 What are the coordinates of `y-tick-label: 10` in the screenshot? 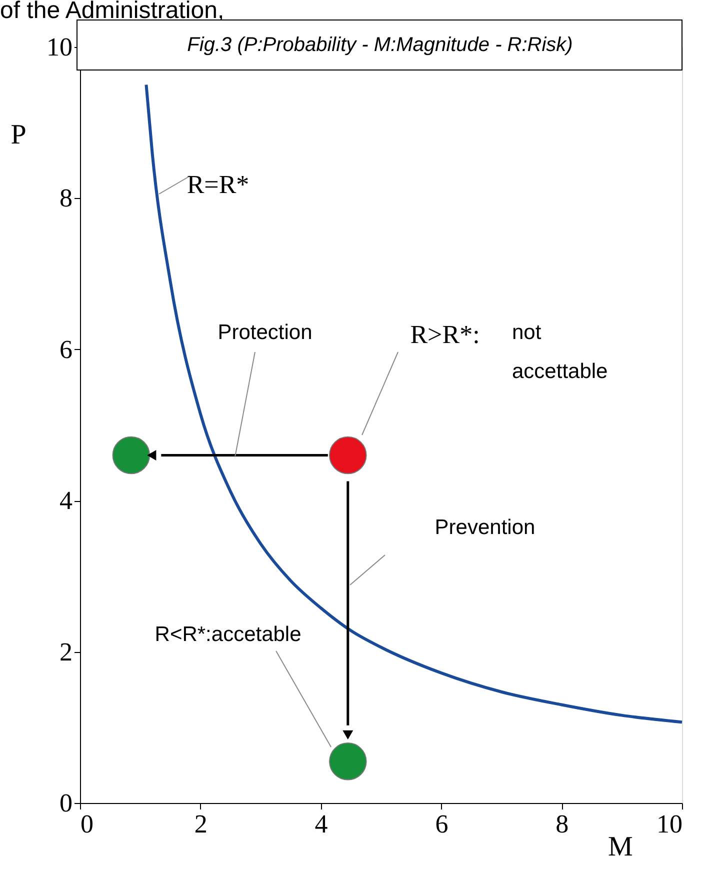 It's located at (59, 47).